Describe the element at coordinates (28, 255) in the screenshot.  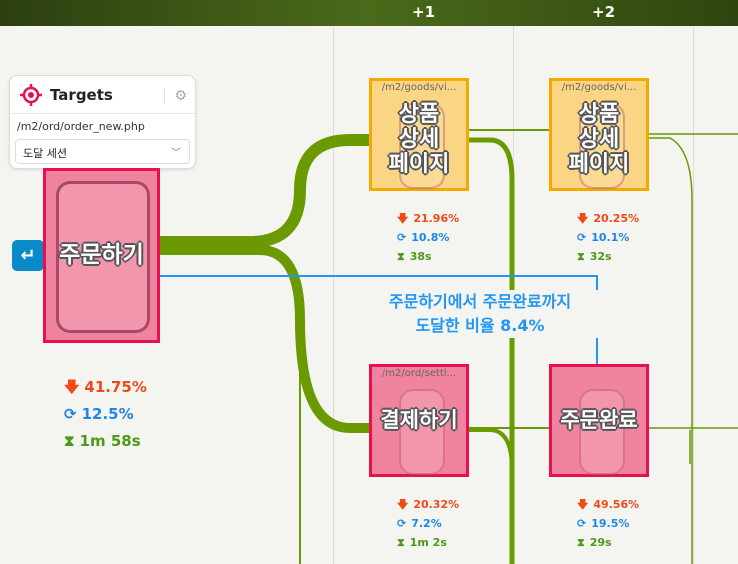
I see `entry-icon: ↵` at that location.